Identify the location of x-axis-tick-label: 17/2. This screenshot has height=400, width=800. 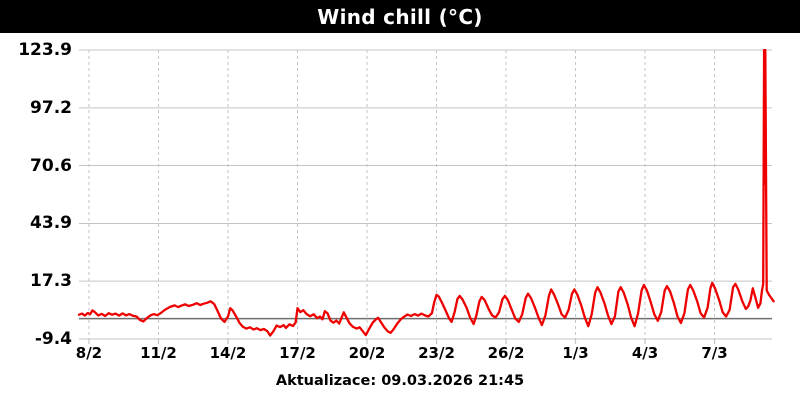
(297, 353).